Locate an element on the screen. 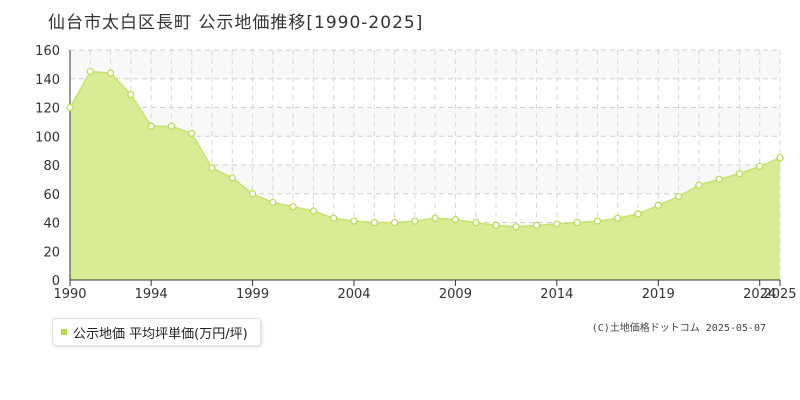 The image size is (800, 400). y-tick-label: 40 is located at coordinates (51, 224).